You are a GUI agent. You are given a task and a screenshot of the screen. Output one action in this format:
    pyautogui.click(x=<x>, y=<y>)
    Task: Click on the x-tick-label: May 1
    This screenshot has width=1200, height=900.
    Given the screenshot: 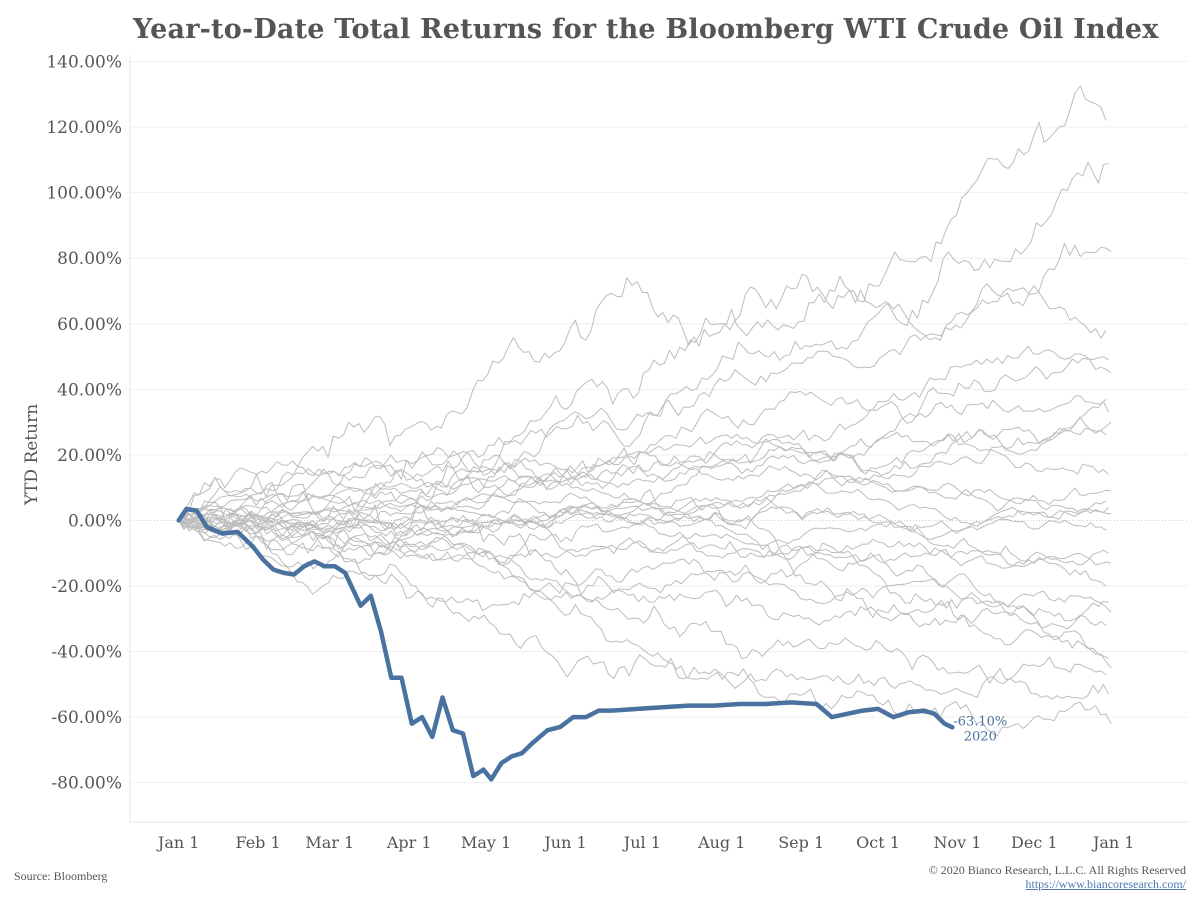 What is the action you would take?
    pyautogui.click(x=486, y=842)
    